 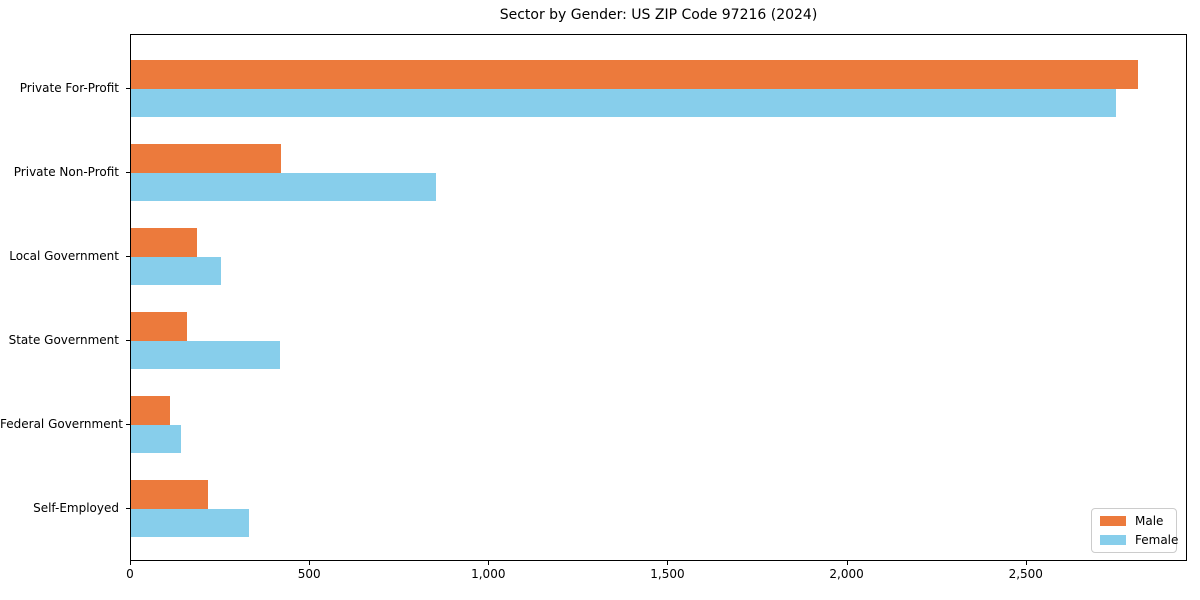 I want to click on legend-swatch-male, so click(x=1113, y=521).